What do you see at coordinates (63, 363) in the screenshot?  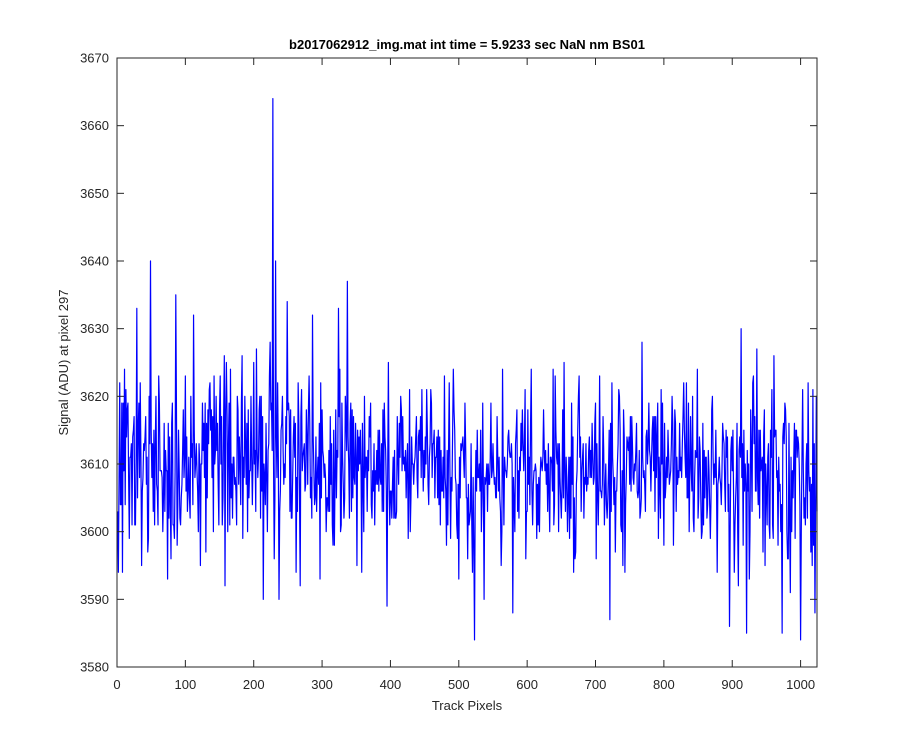 I see `y-axis-label: Signal (ADU) at pixel 297` at bounding box center [63, 363].